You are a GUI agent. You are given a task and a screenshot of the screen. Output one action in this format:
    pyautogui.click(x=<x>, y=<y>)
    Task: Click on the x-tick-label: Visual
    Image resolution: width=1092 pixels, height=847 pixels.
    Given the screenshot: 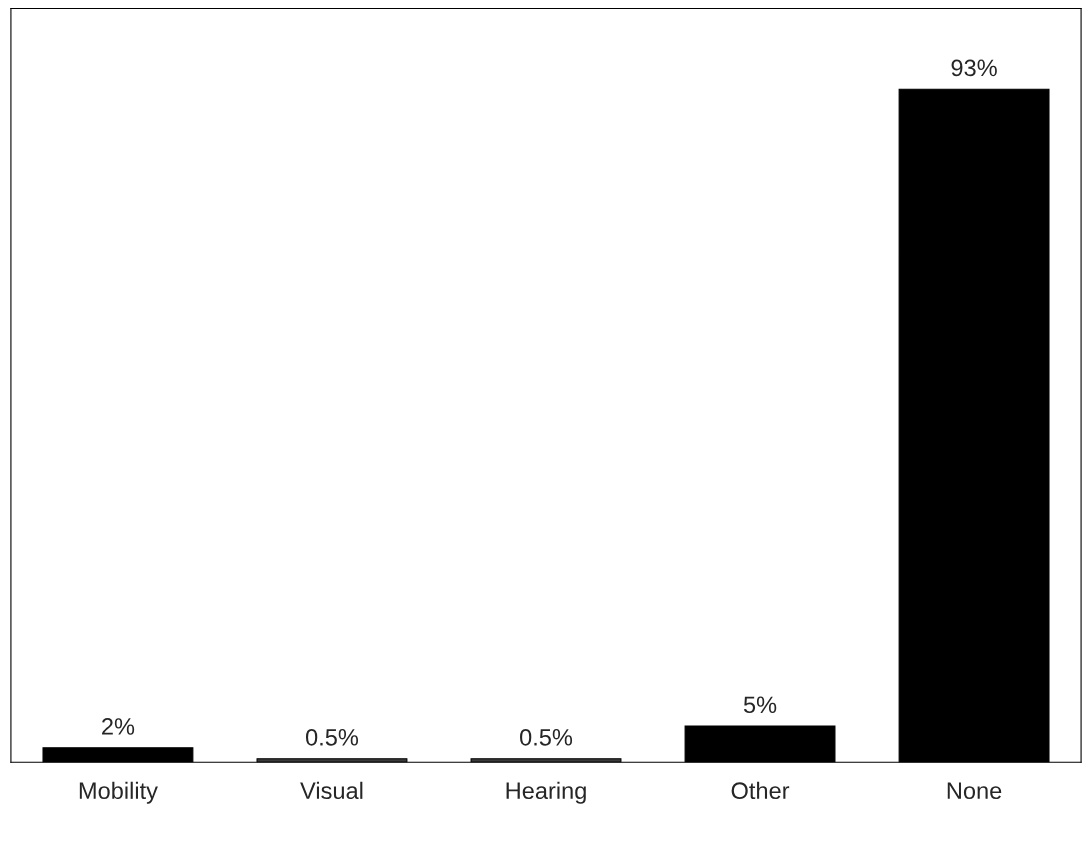 What is the action you would take?
    pyautogui.click(x=331, y=790)
    